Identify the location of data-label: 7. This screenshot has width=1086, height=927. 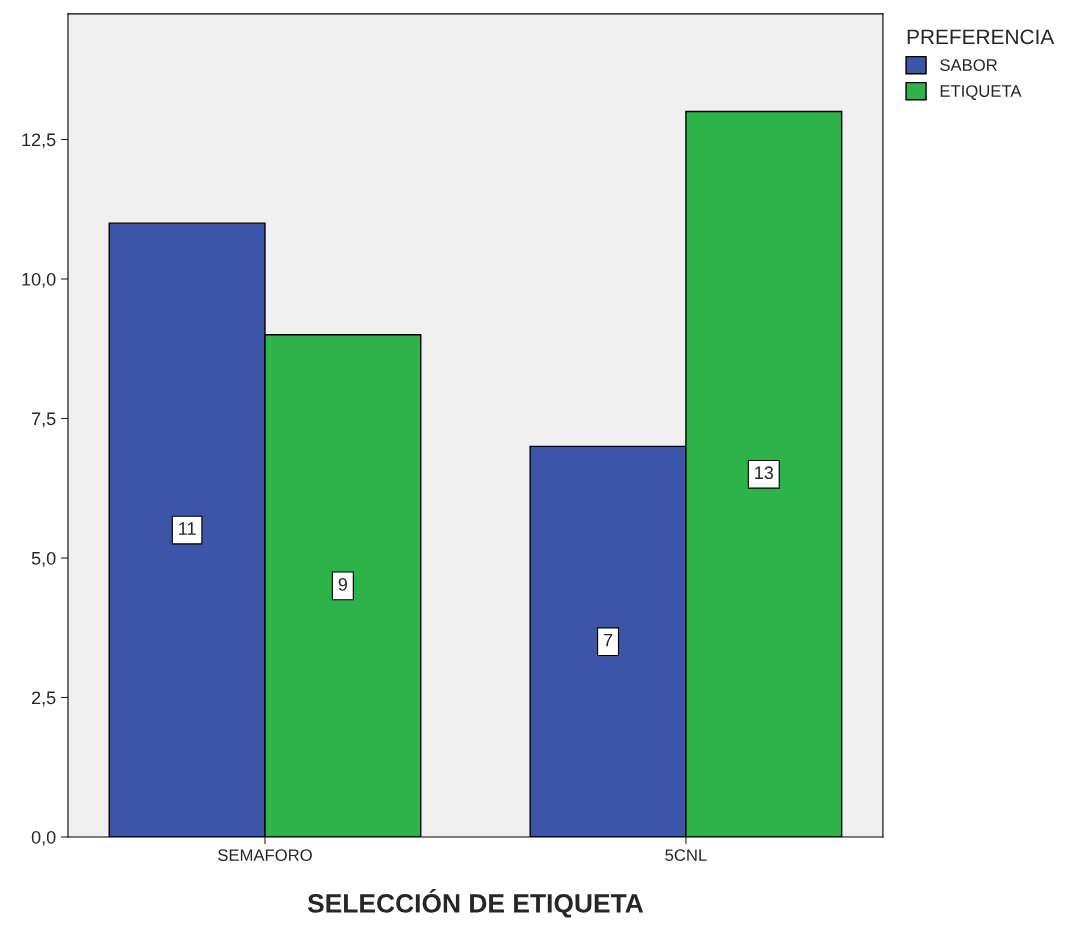
(608, 640).